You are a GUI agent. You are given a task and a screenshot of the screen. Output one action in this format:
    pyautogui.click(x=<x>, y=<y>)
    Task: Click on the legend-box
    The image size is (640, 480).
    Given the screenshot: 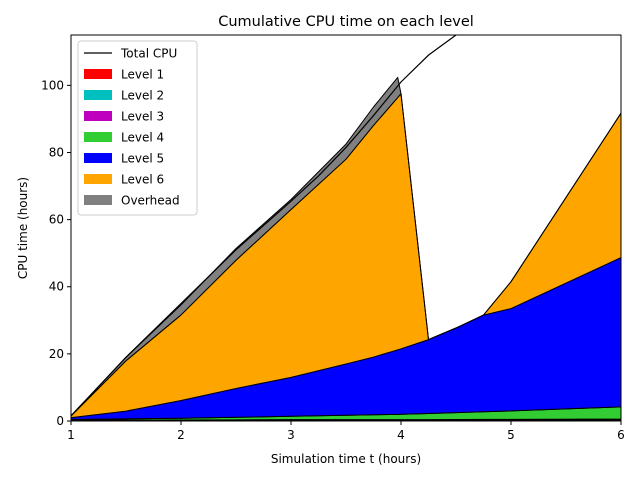 What is the action you would take?
    pyautogui.click(x=137, y=128)
    